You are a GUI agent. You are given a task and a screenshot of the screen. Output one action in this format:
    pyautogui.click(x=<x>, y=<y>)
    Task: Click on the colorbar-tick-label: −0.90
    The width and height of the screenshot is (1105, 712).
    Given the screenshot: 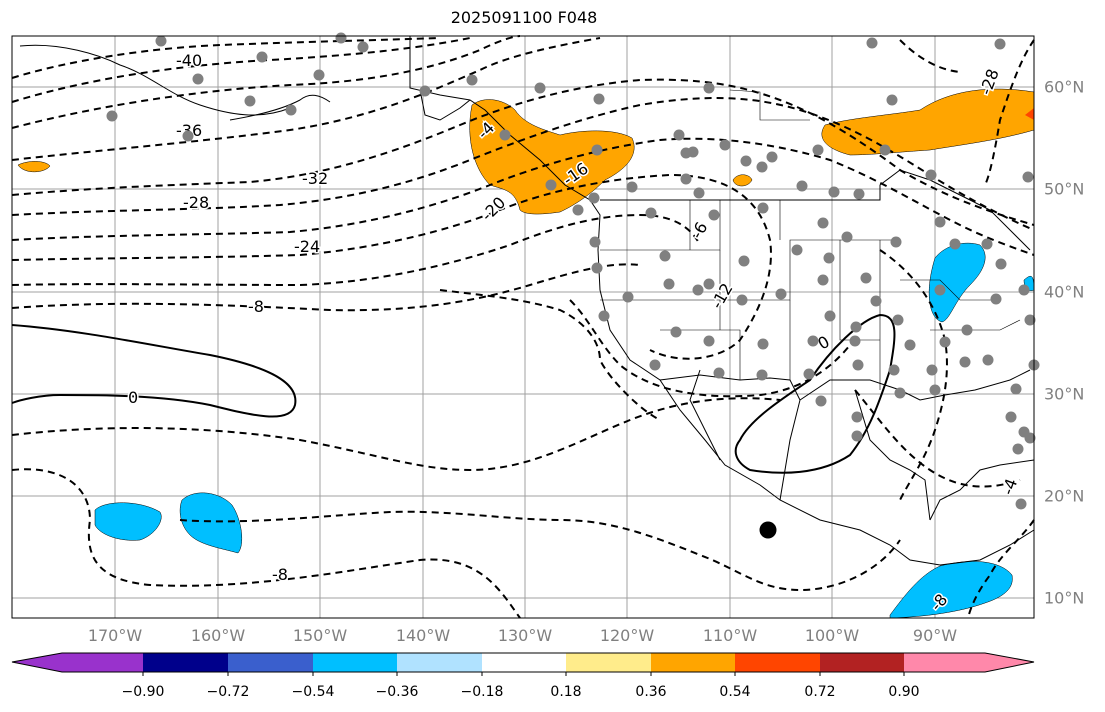 What is the action you would take?
    pyautogui.click(x=143, y=692)
    